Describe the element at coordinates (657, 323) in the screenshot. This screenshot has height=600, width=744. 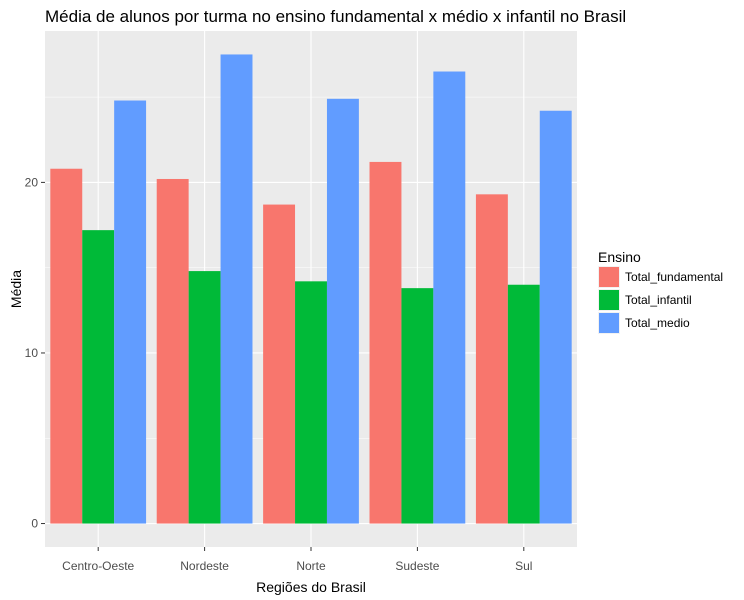
I see `legend-label: Total_medio` at that location.